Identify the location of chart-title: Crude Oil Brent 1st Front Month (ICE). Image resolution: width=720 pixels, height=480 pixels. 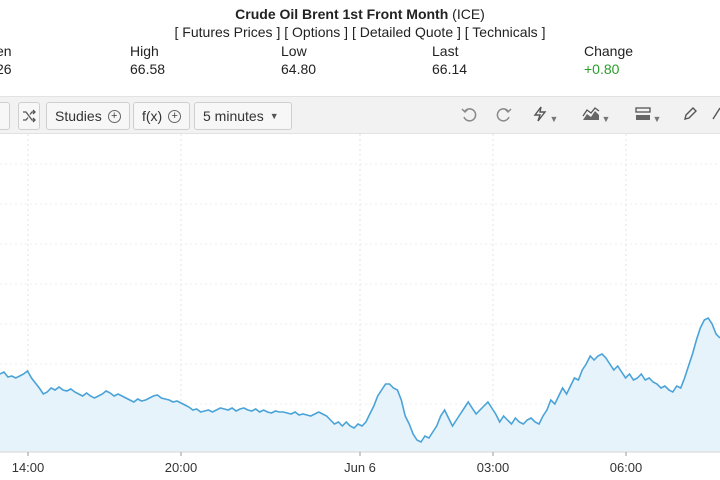
(360, 14).